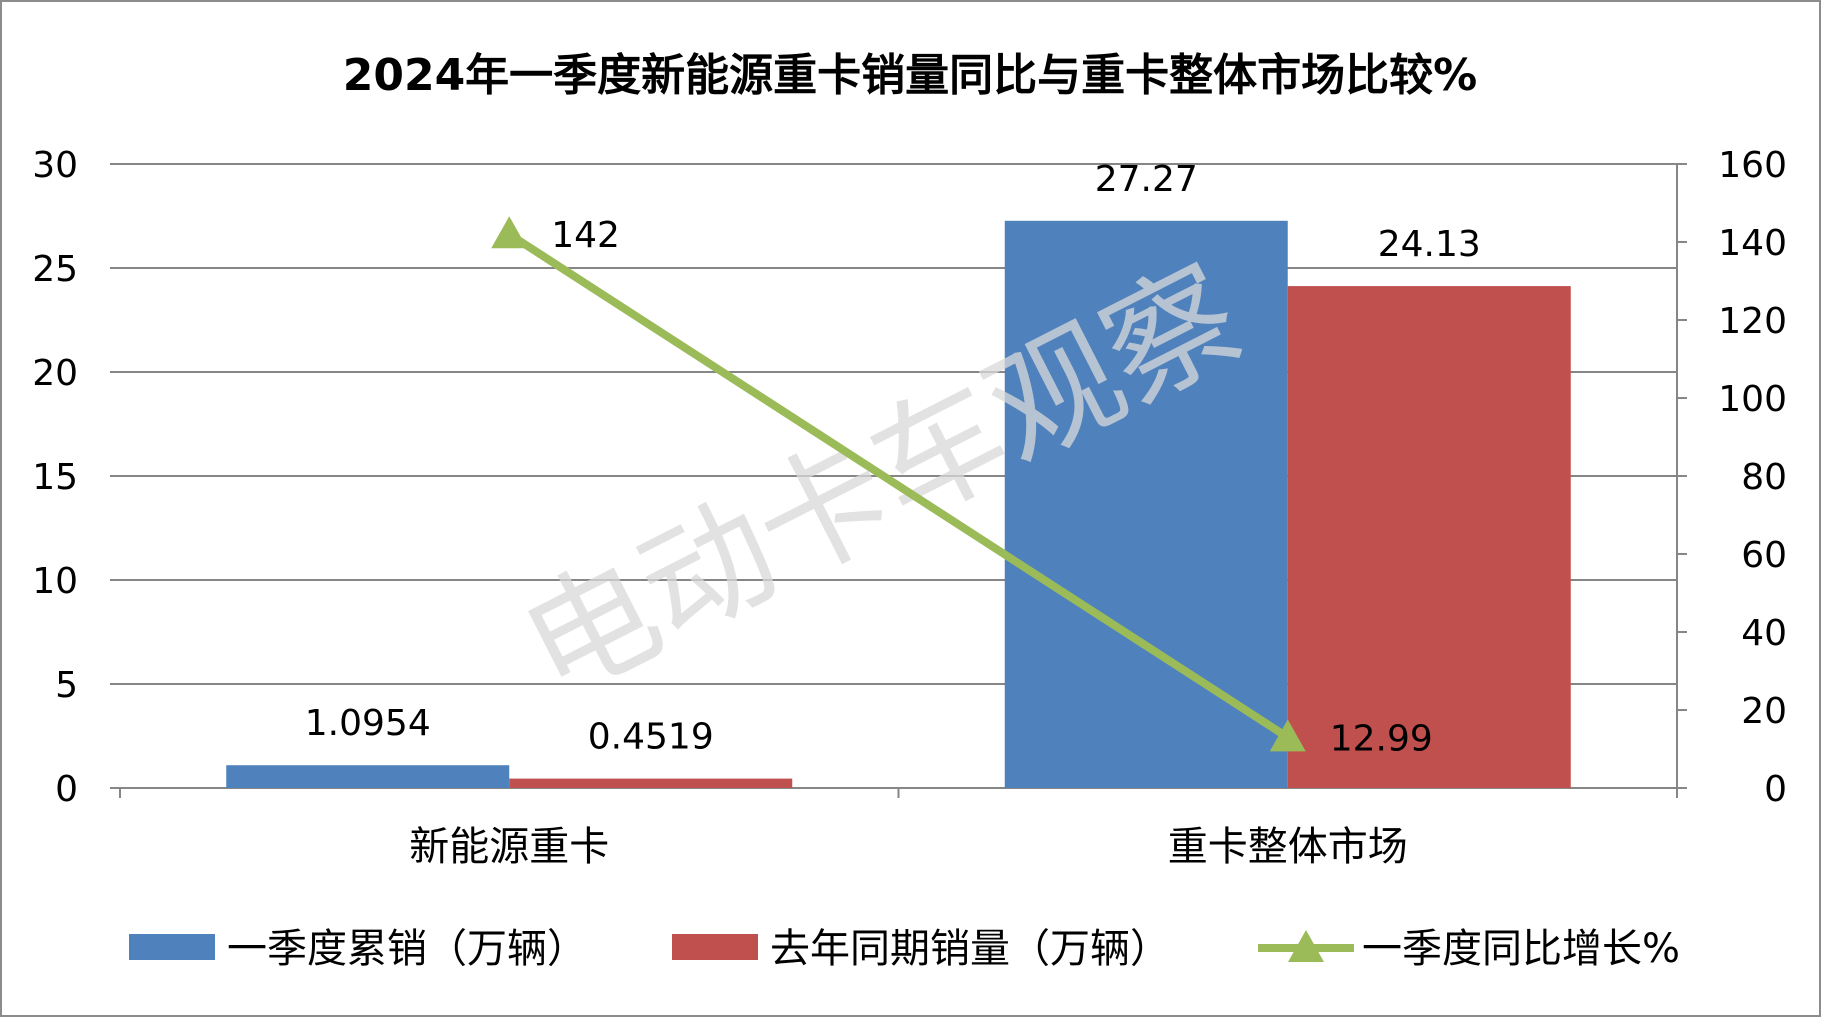 The image size is (1821, 1017). I want to click on chart-title: 2024年一季度新能源重卡销量同比与重卡整体市场比较%, so click(910, 75).